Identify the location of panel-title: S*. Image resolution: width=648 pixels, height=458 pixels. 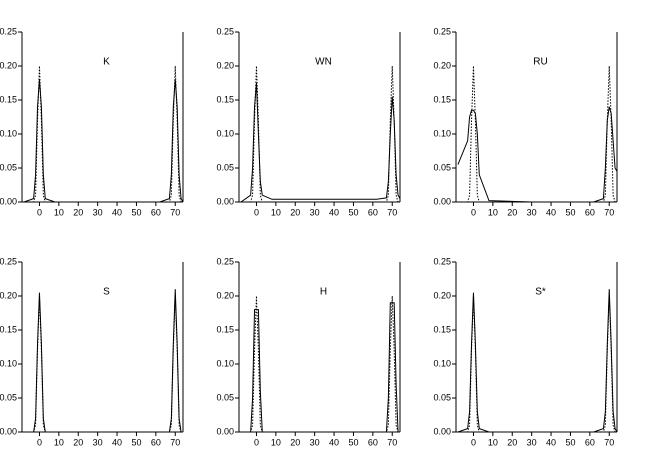
(540, 292).